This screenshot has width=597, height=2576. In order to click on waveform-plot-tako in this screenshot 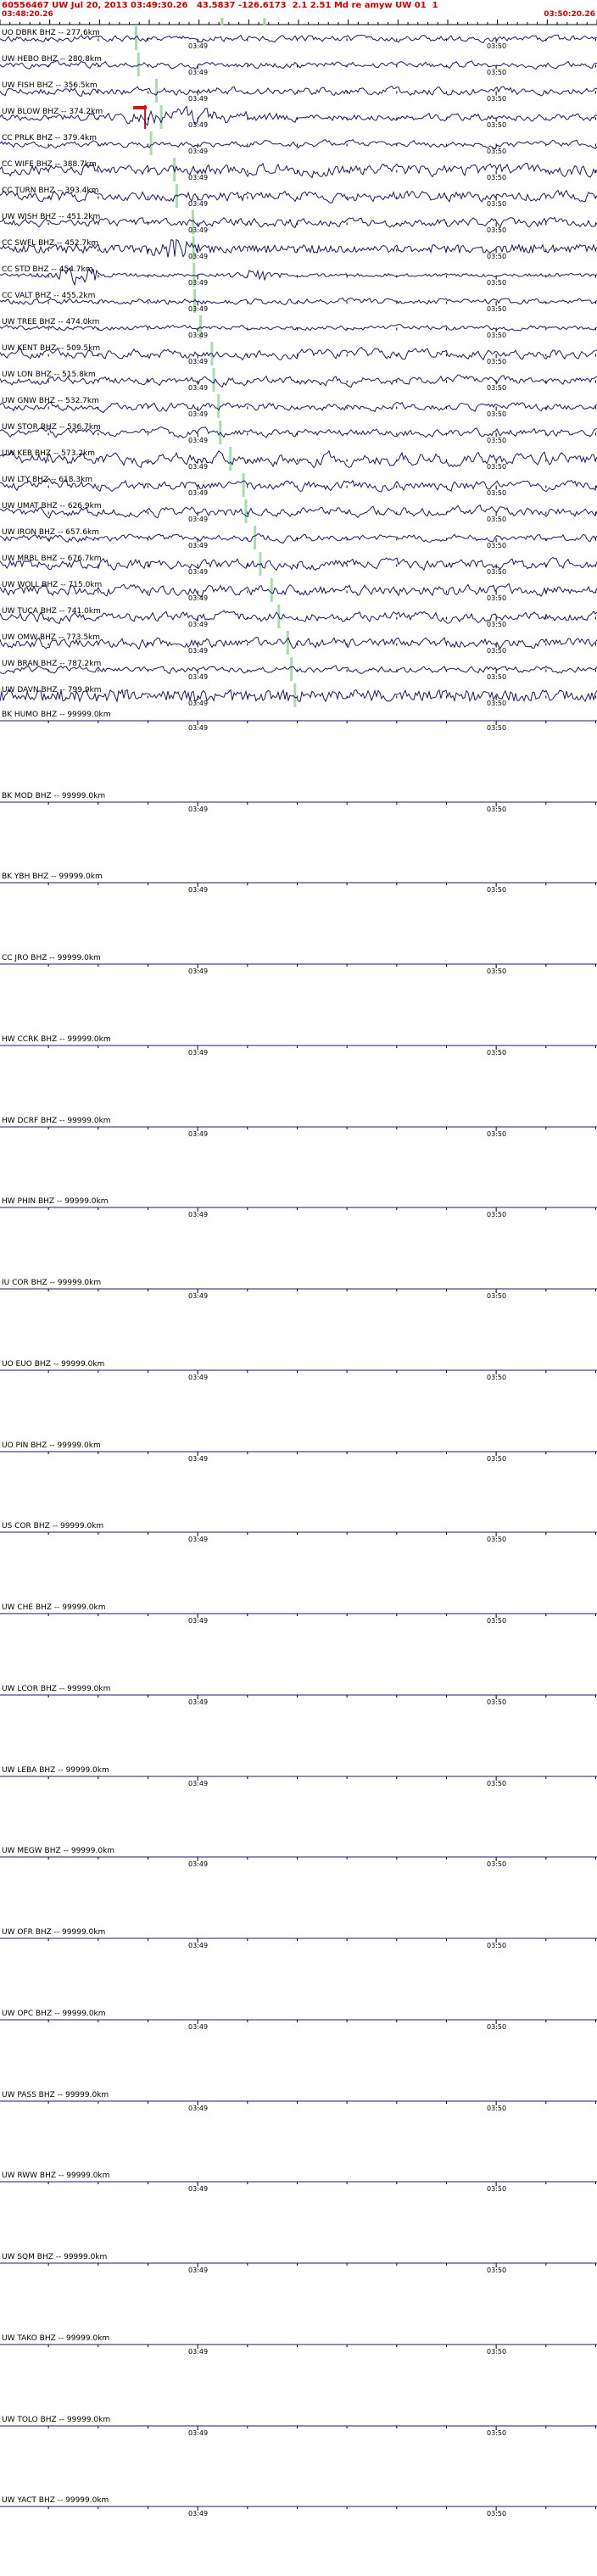, I will do `click(298, 2373)`.